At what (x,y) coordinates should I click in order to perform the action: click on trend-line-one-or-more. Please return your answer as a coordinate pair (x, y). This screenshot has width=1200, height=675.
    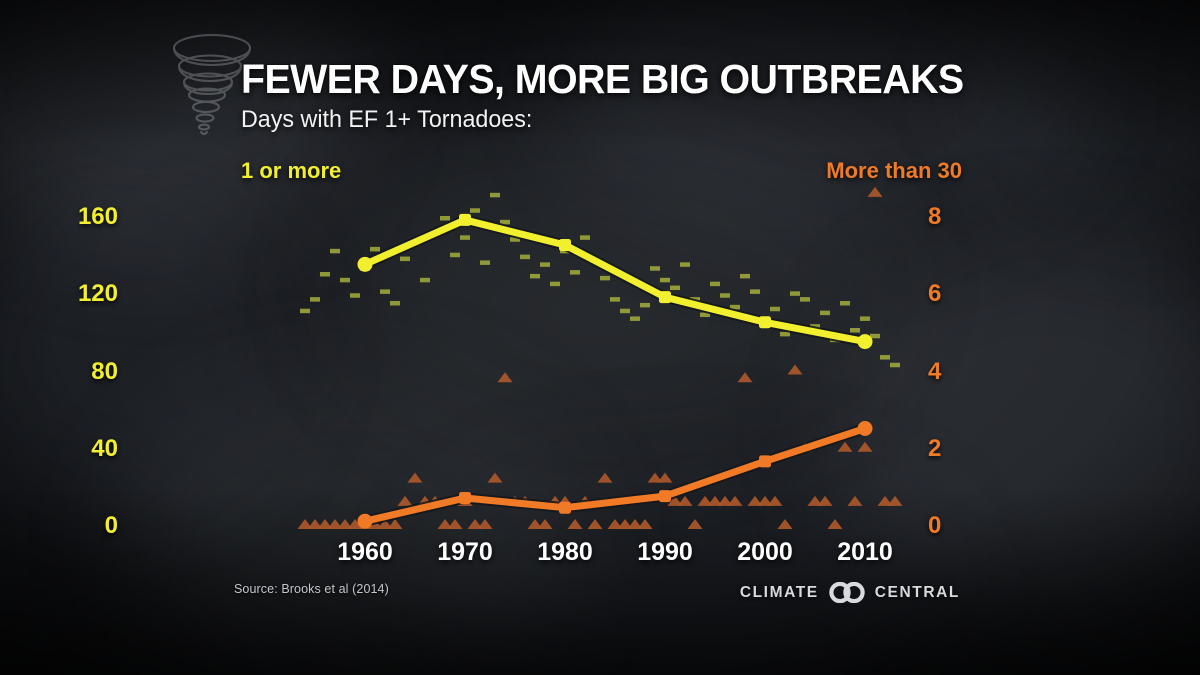
    Looking at the image, I should click on (615, 281).